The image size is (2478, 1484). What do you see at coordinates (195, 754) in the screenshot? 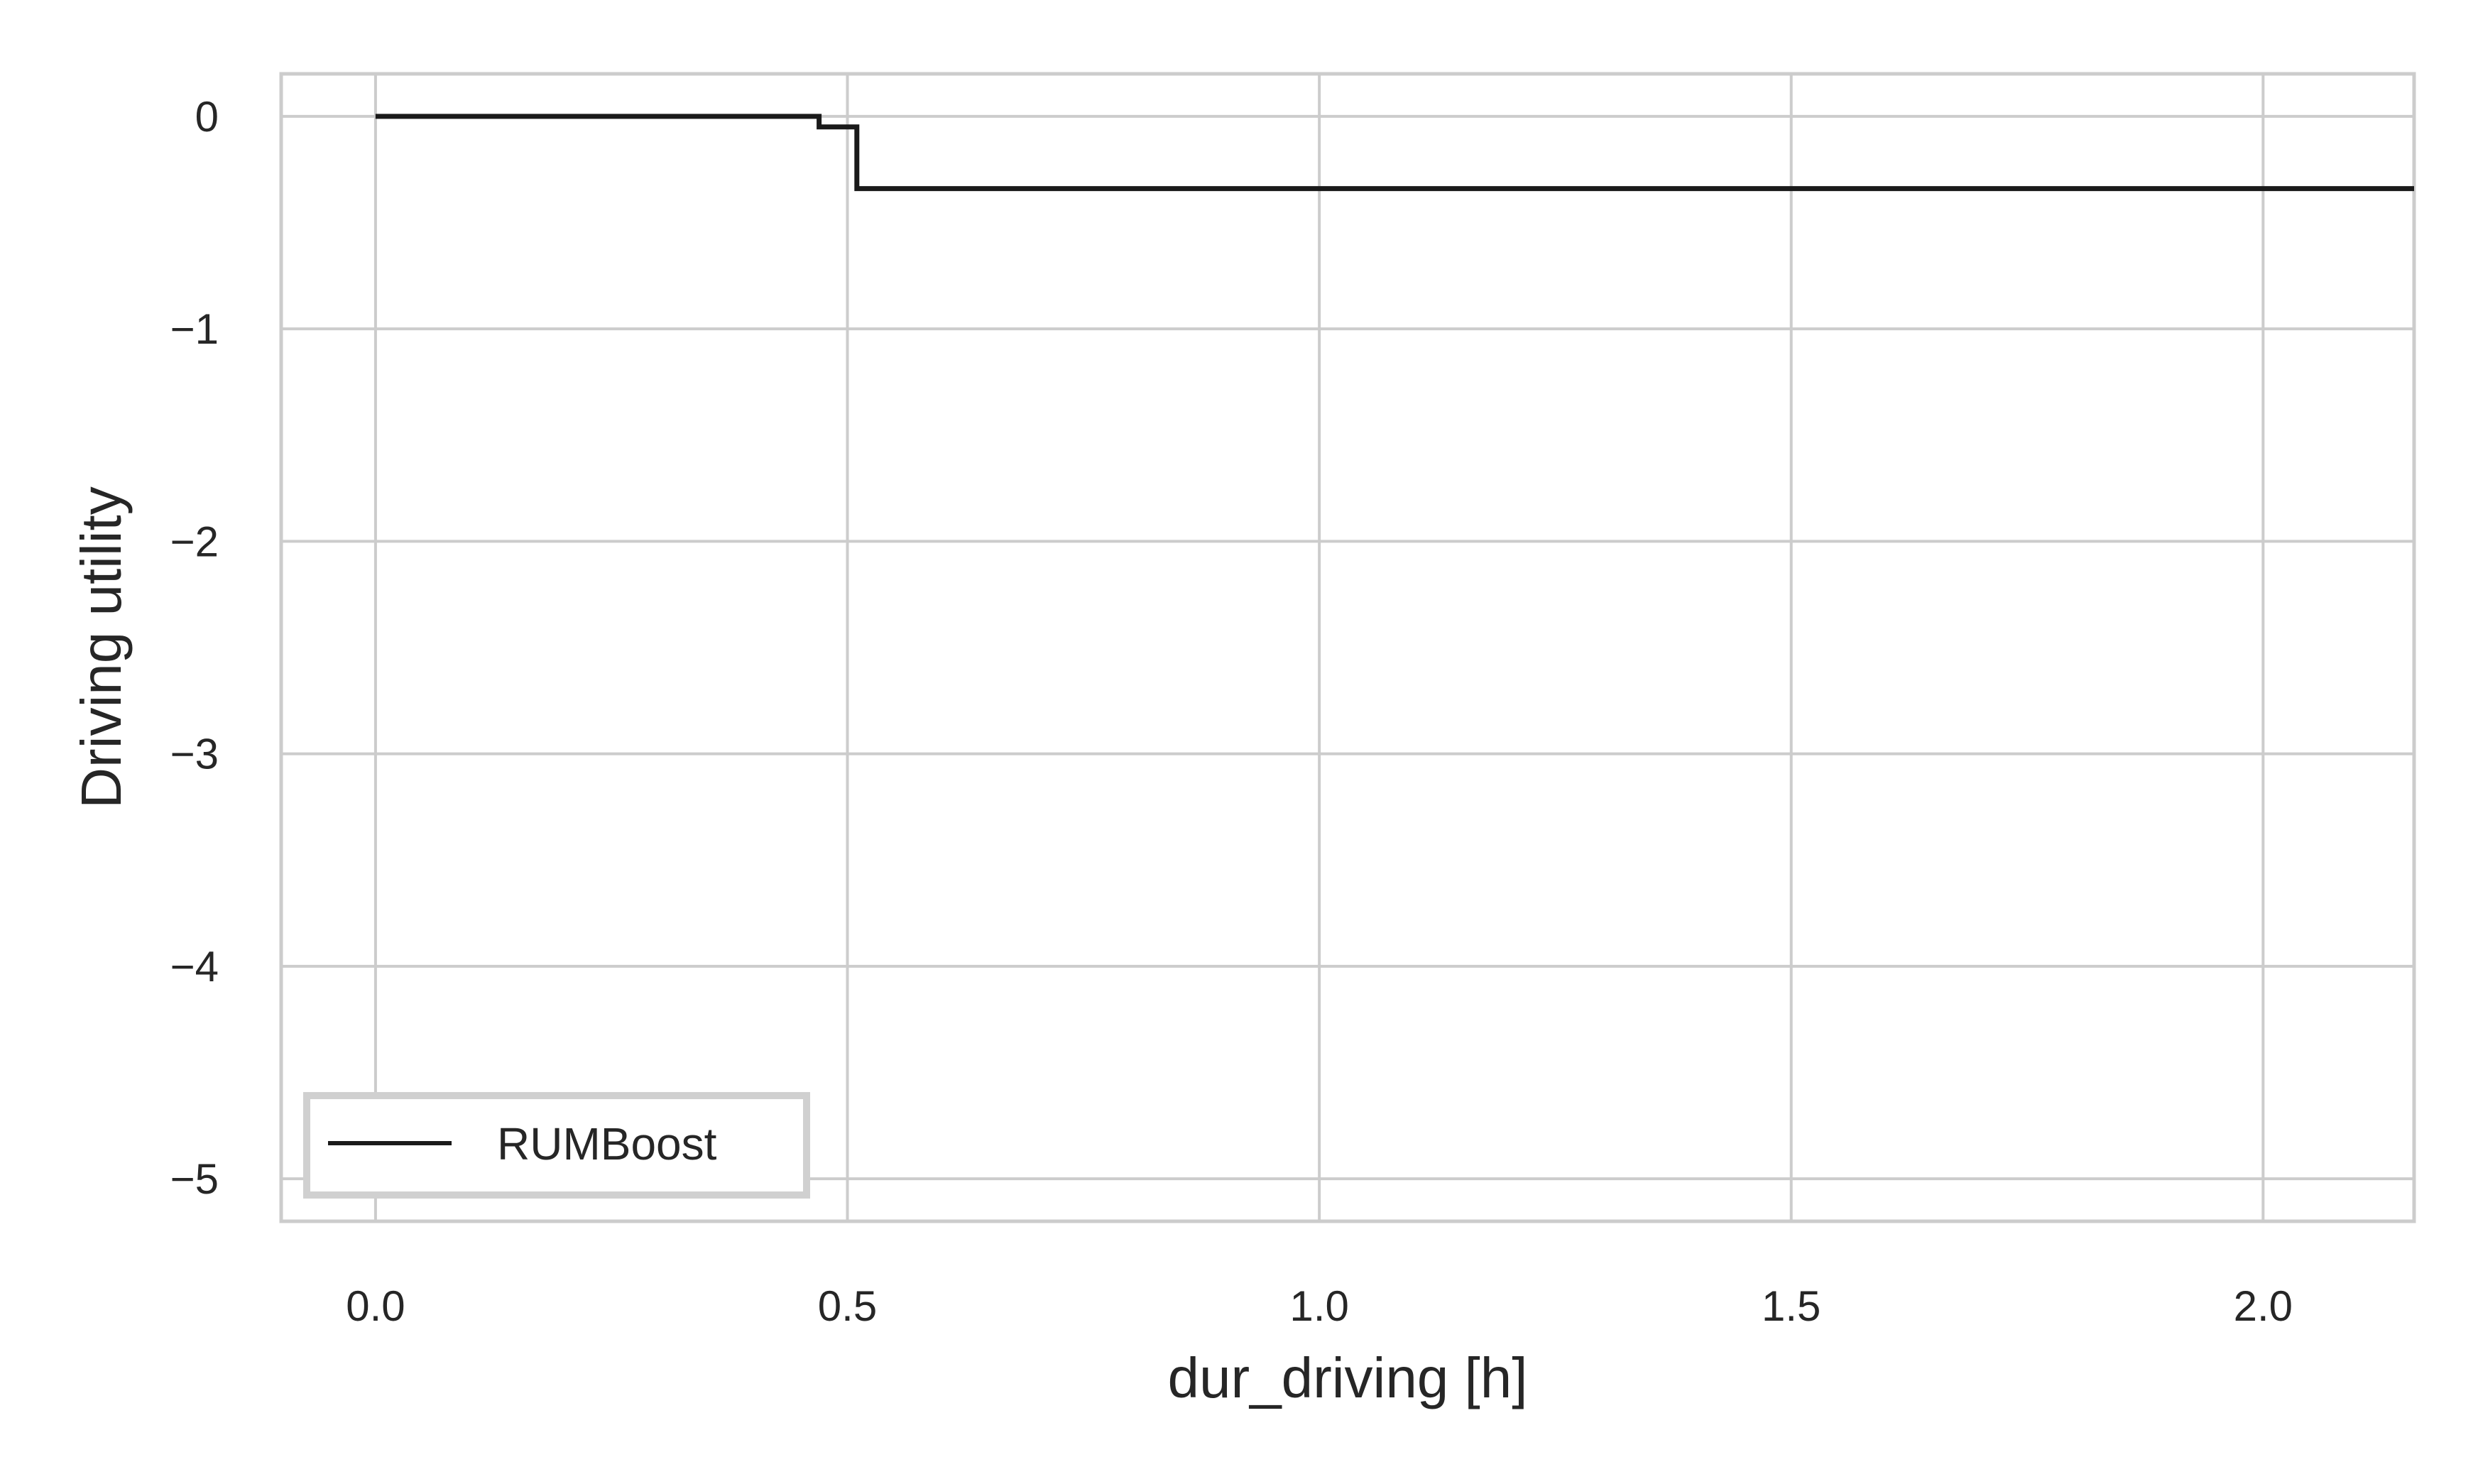
I see `y-tick-label: −3` at bounding box center [195, 754].